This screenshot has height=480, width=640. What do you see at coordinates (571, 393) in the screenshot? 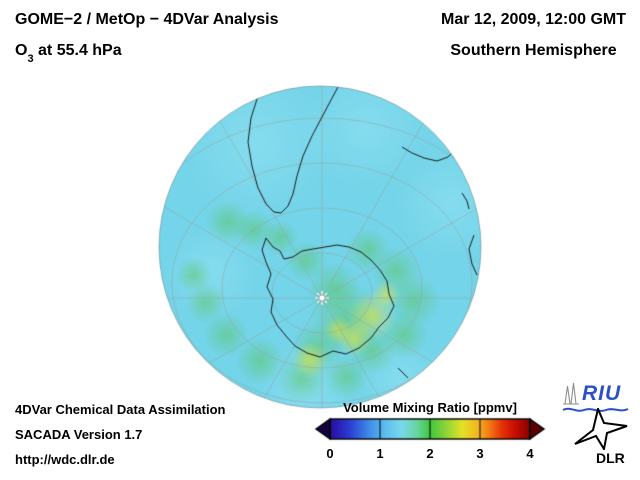
I see `cathedral-icon` at bounding box center [571, 393].